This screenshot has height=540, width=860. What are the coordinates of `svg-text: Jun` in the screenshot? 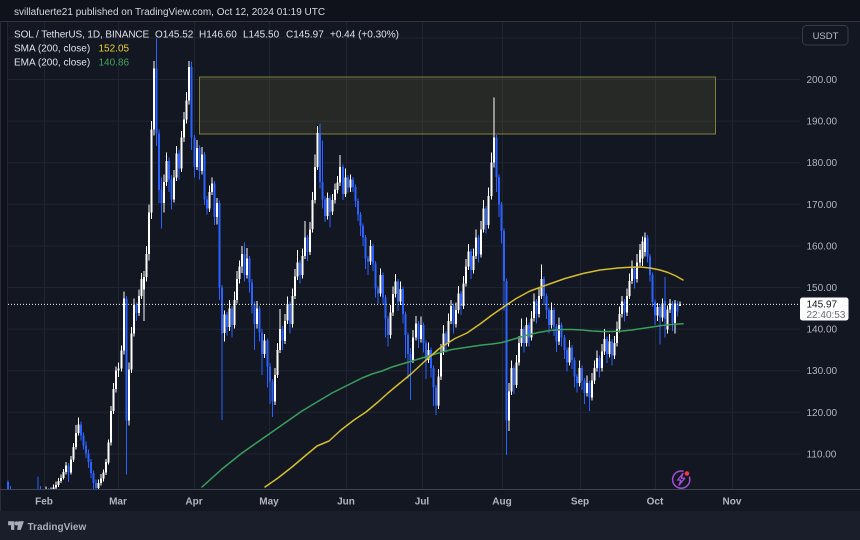 It's located at (346, 502).